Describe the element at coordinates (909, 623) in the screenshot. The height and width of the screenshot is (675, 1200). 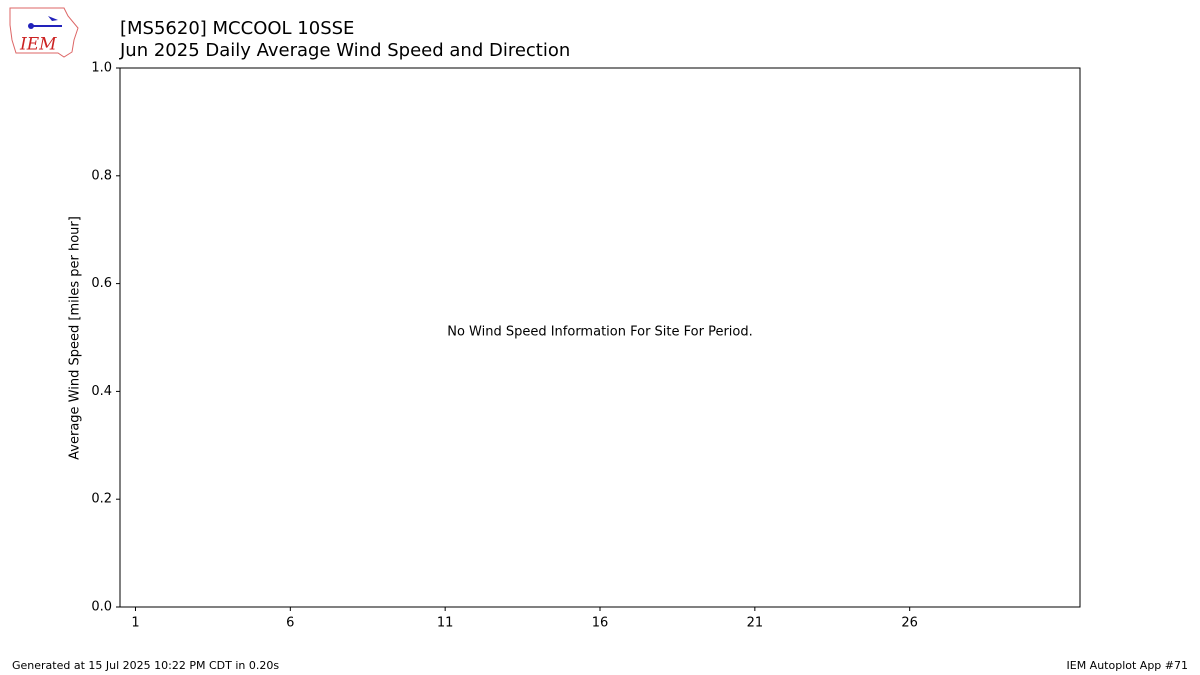
I see `x-tick-label: 26` at that location.